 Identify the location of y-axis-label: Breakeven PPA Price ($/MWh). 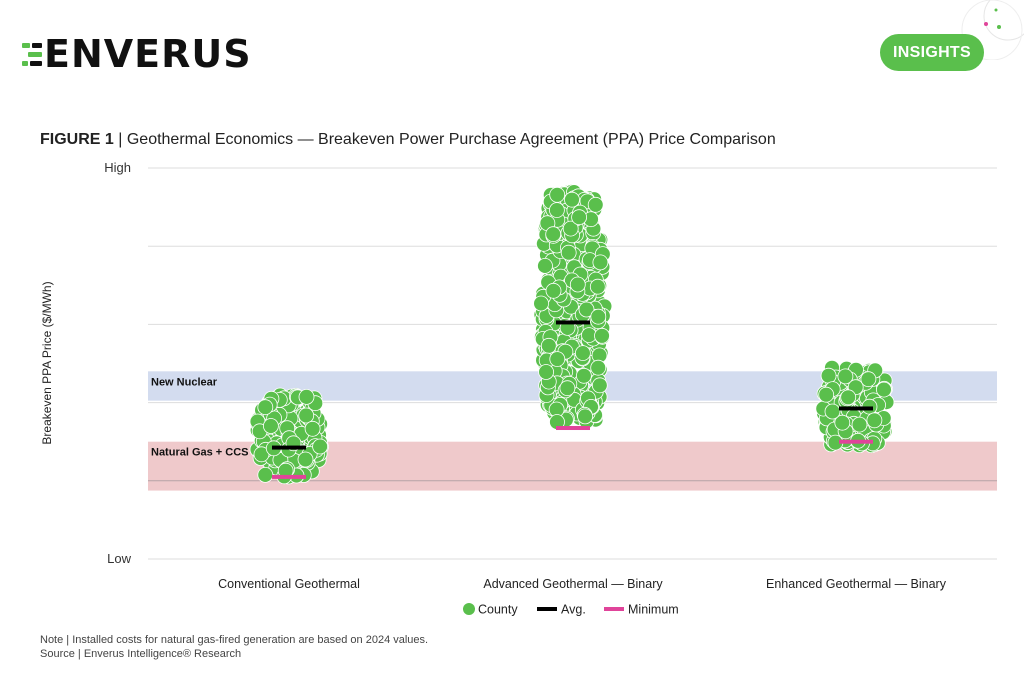
(47, 362).